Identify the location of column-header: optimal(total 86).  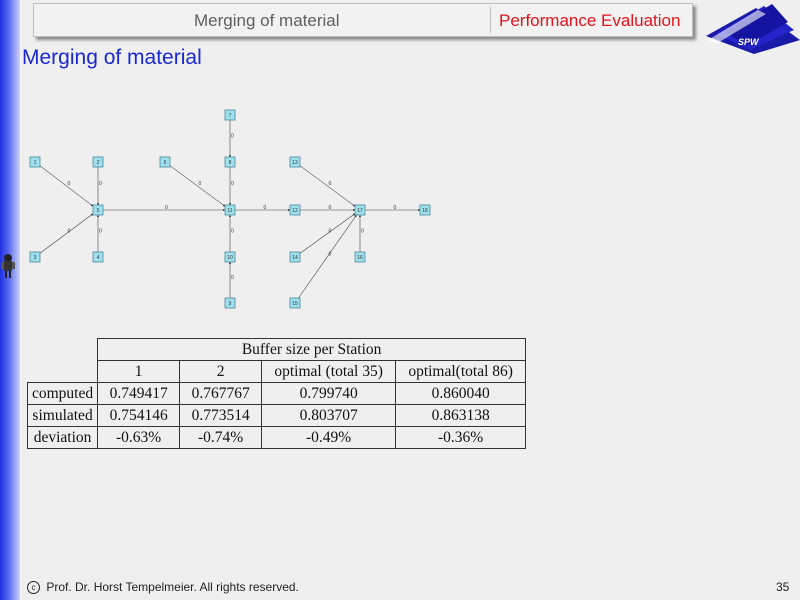
(461, 371).